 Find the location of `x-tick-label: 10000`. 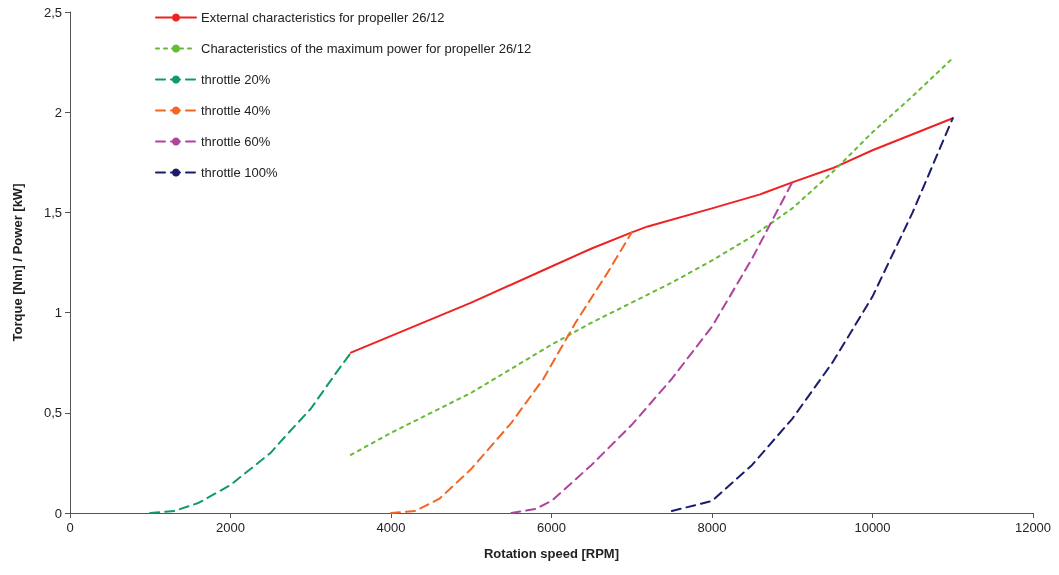

x-tick-label: 10000 is located at coordinates (872, 527).